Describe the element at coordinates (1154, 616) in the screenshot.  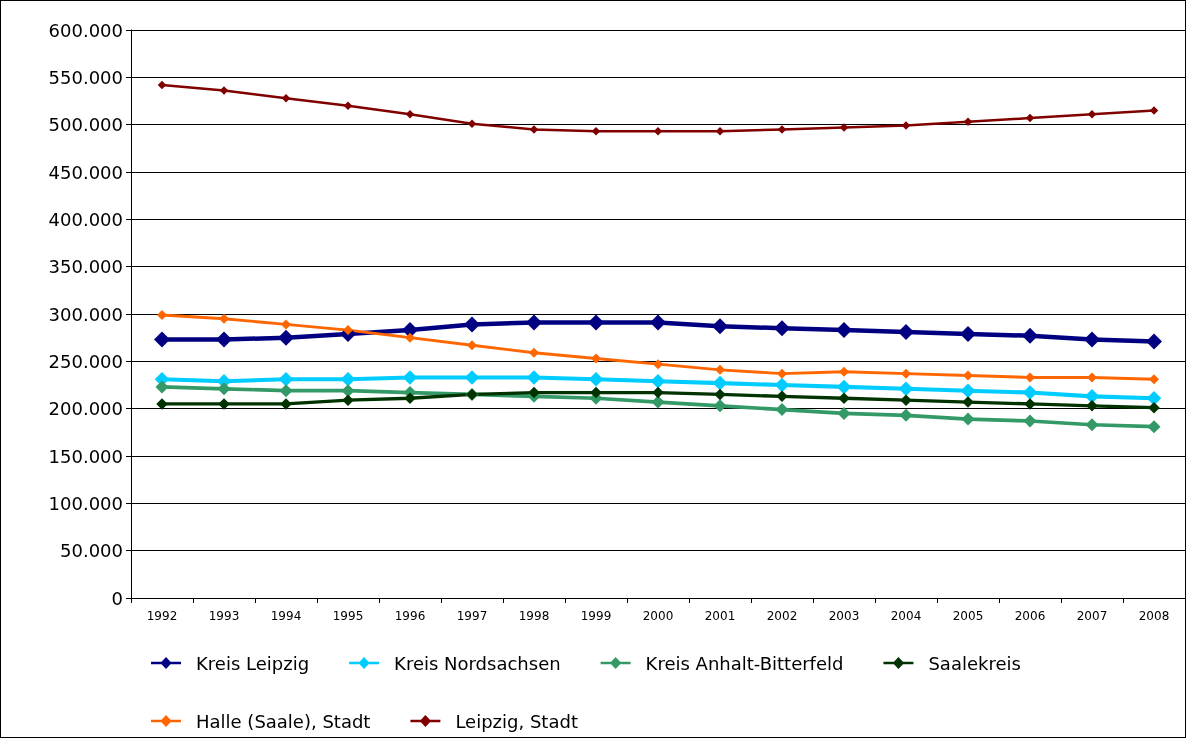
I see `x-tick-label: 2008` at that location.